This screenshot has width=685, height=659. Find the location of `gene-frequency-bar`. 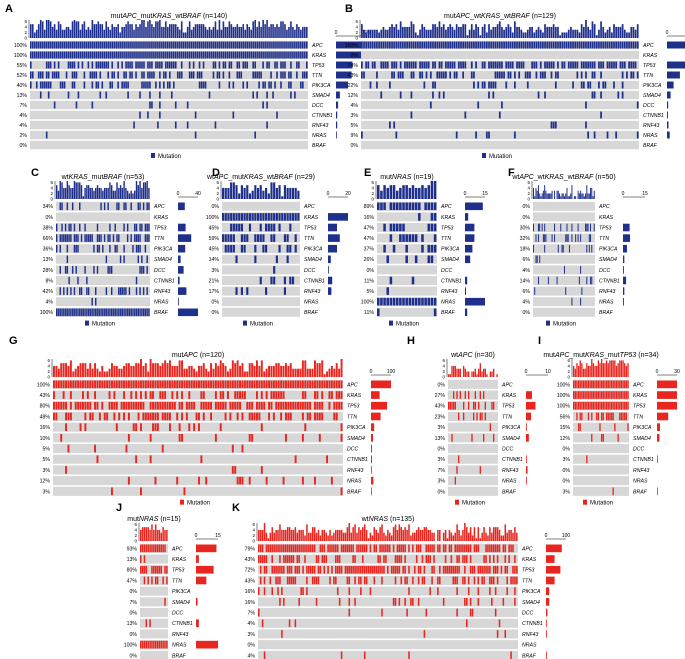

gene-frequency-bar is located at coordinates (338, 217).